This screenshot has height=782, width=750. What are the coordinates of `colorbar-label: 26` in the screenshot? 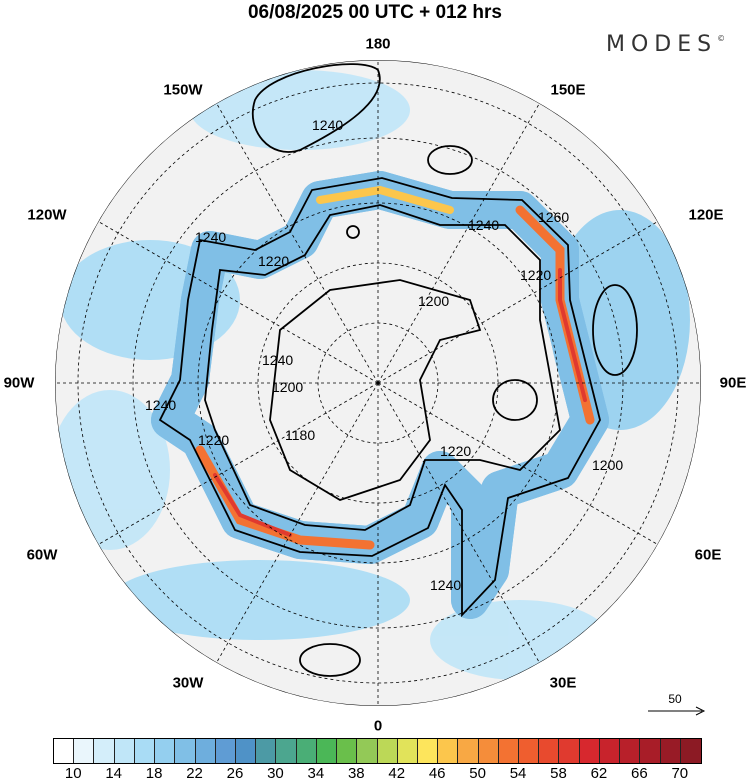 It's located at (235, 773).